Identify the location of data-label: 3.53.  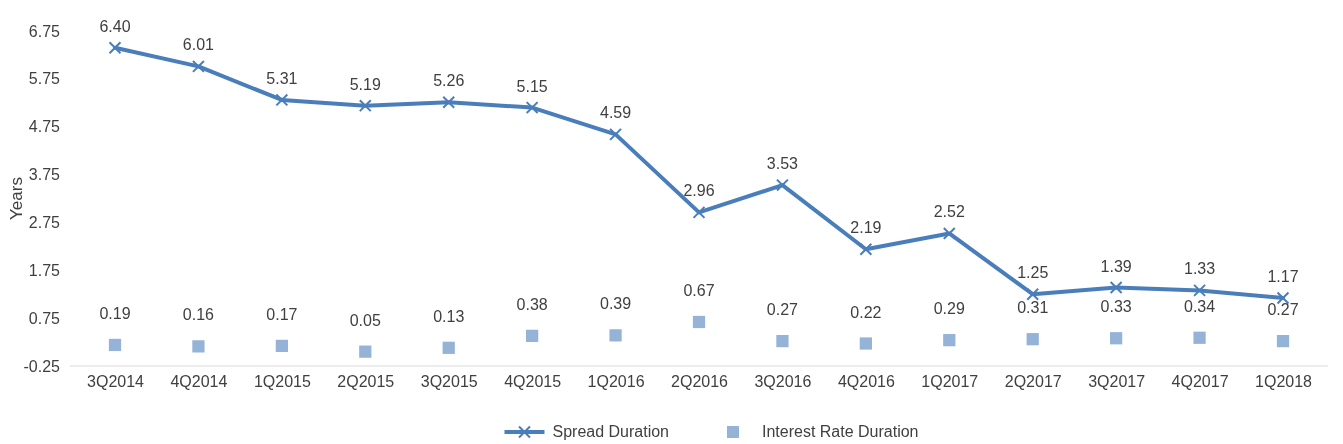
(782, 164).